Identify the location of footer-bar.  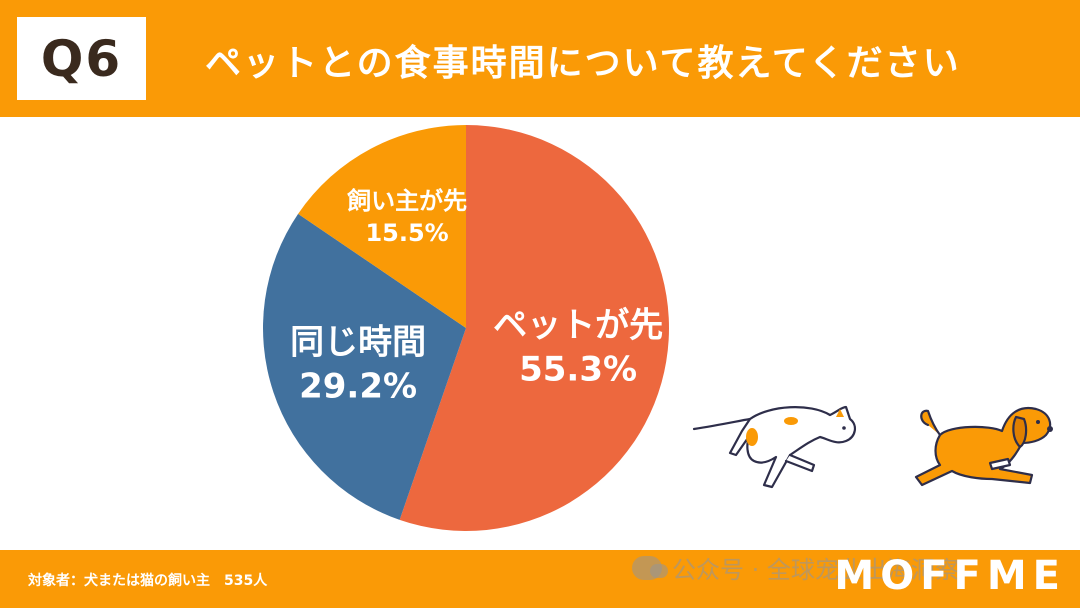
(540, 579).